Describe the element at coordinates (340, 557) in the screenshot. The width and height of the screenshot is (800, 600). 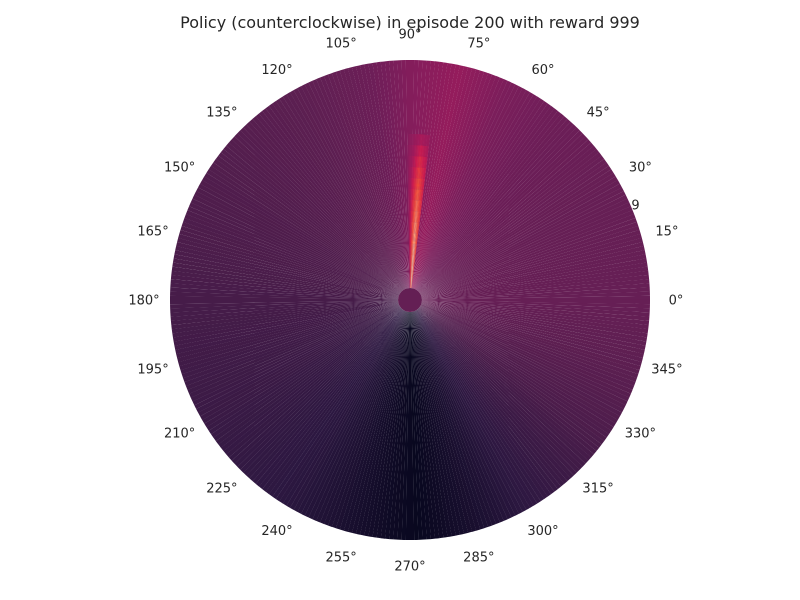
I see `angle-tick-label: 255°` at that location.